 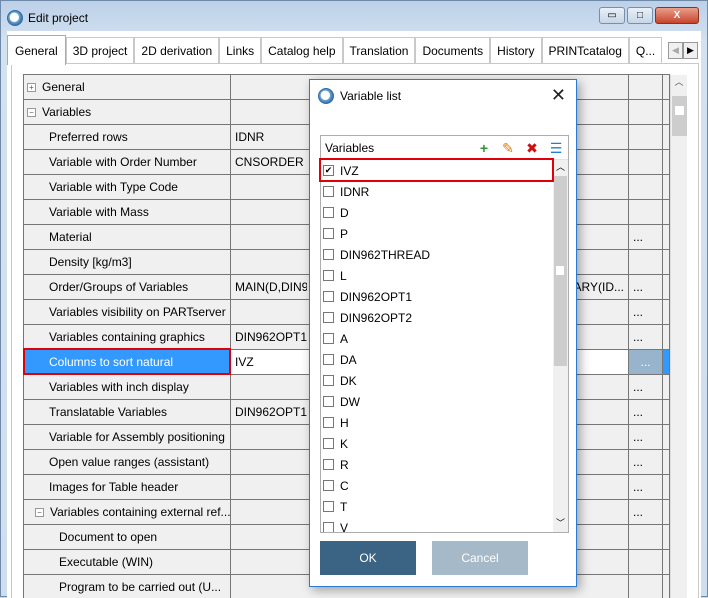 I want to click on expand-icon: +, so click(x=31, y=87).